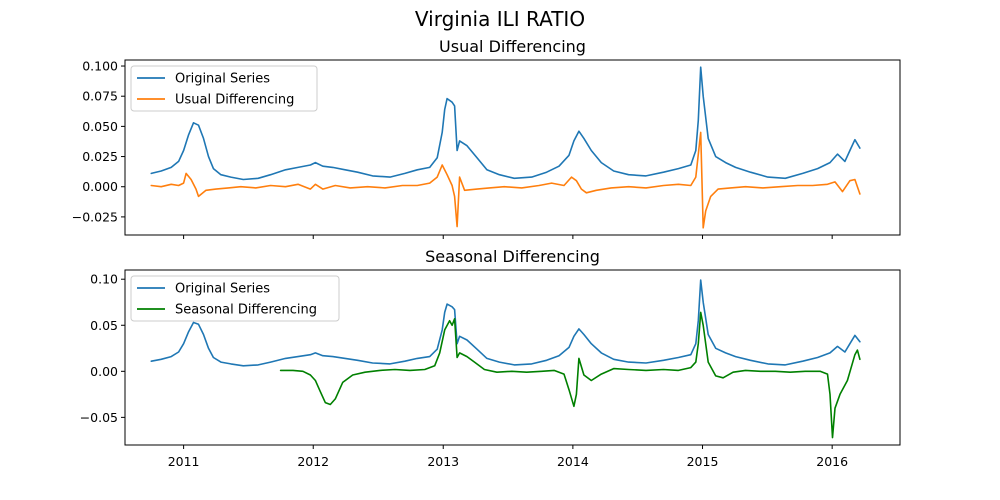  What do you see at coordinates (443, 461) in the screenshot?
I see `x-tick-label: 2013` at bounding box center [443, 461].